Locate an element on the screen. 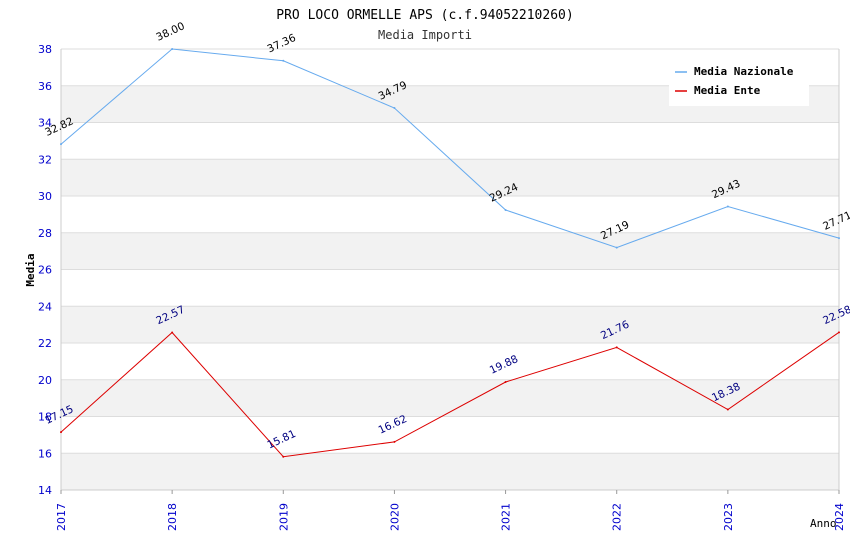 This screenshot has width=850, height=550. legend-box is located at coordinates (739, 83).